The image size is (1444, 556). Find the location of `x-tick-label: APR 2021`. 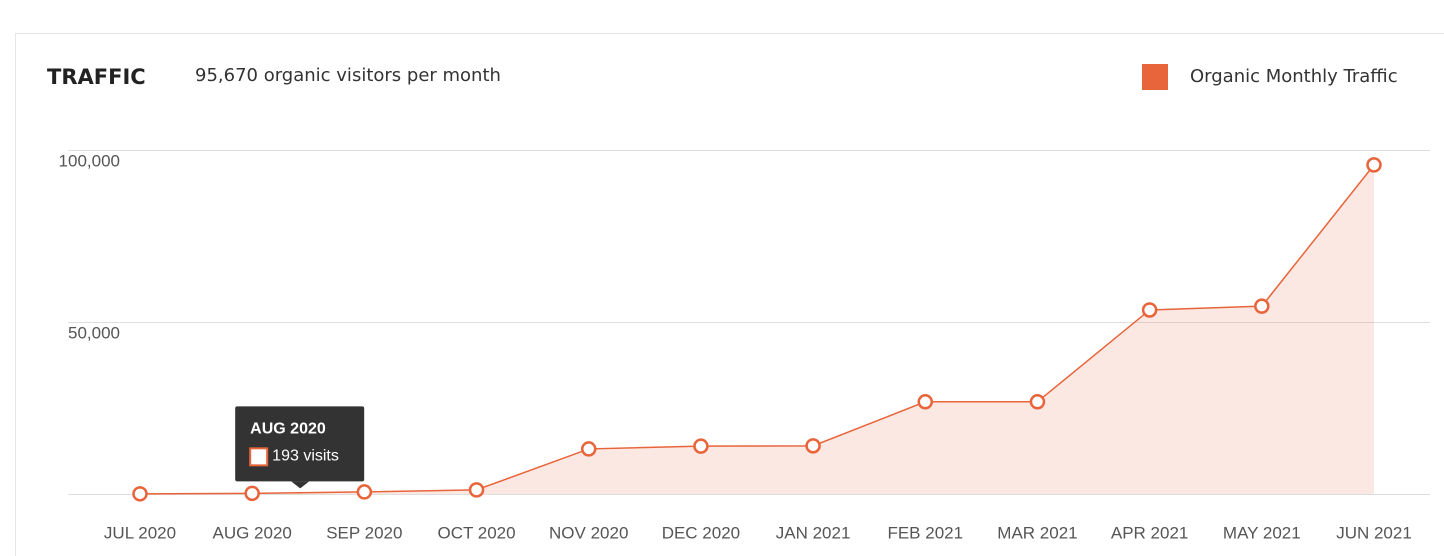

x-tick-label: APR 2021 is located at coordinates (1150, 532).